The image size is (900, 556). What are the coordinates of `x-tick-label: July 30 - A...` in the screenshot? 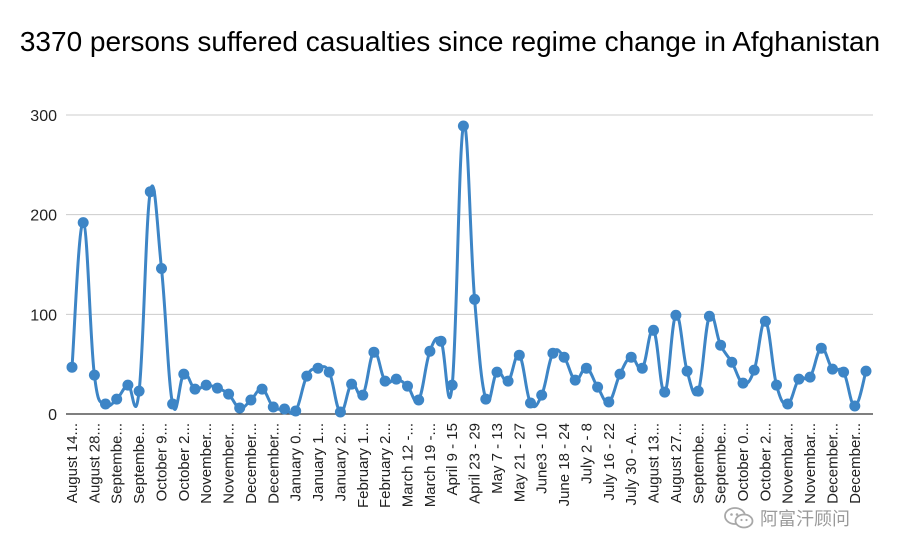 It's located at (631, 464).